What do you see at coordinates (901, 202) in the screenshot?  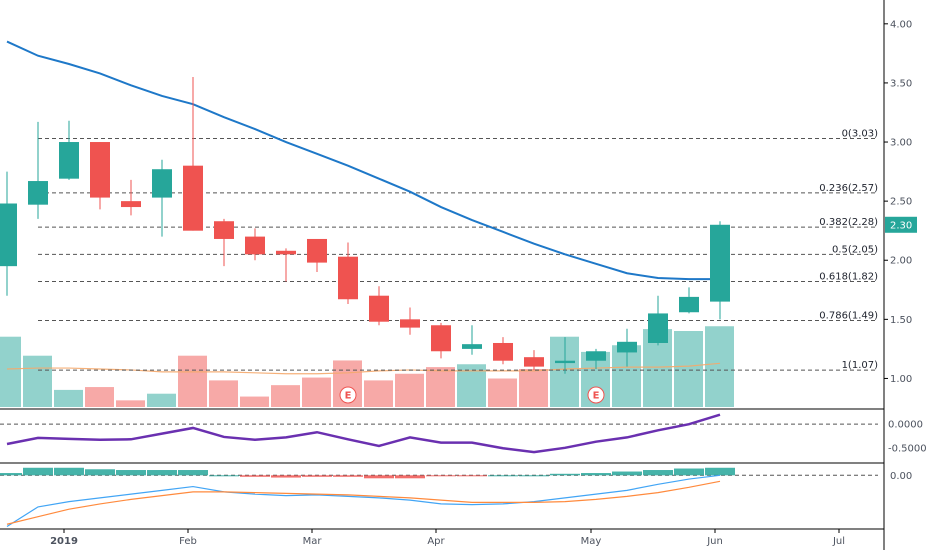 I see `price-axis-tick-label: 2.50` at bounding box center [901, 202].